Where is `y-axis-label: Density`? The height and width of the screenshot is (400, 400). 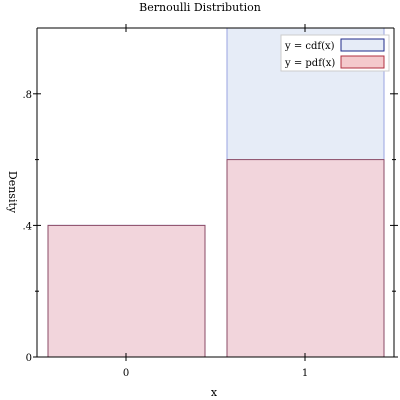 y-axis-label: Density is located at coordinates (12, 192).